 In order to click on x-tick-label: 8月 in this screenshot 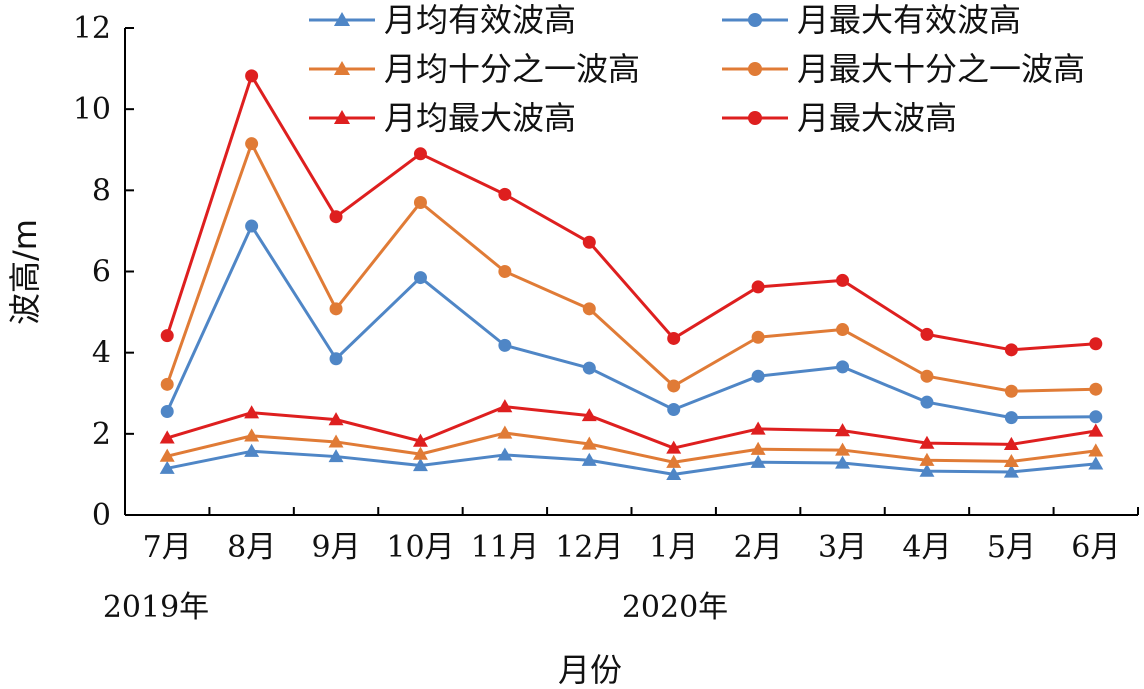, I will do `click(251, 547)`.